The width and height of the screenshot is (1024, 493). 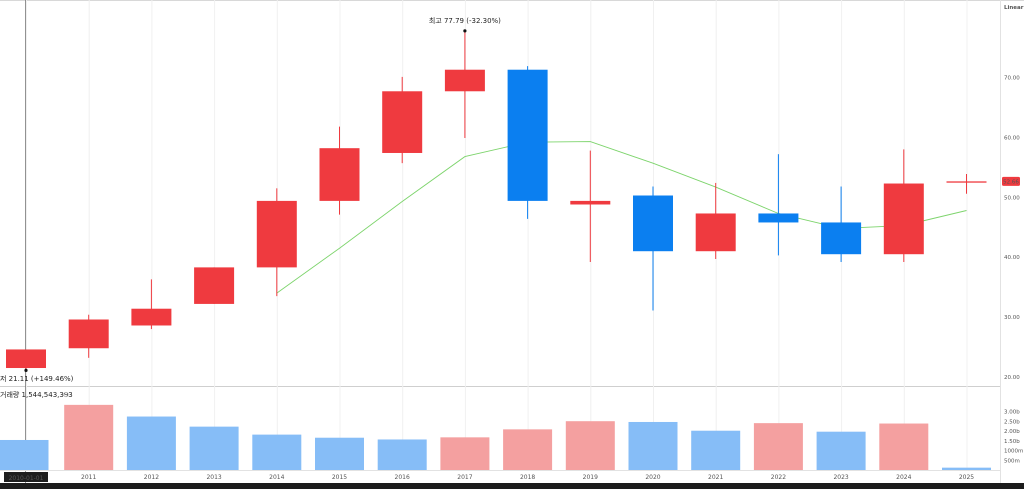 What do you see at coordinates (465, 31) in the screenshot?
I see `high-marker` at bounding box center [465, 31].